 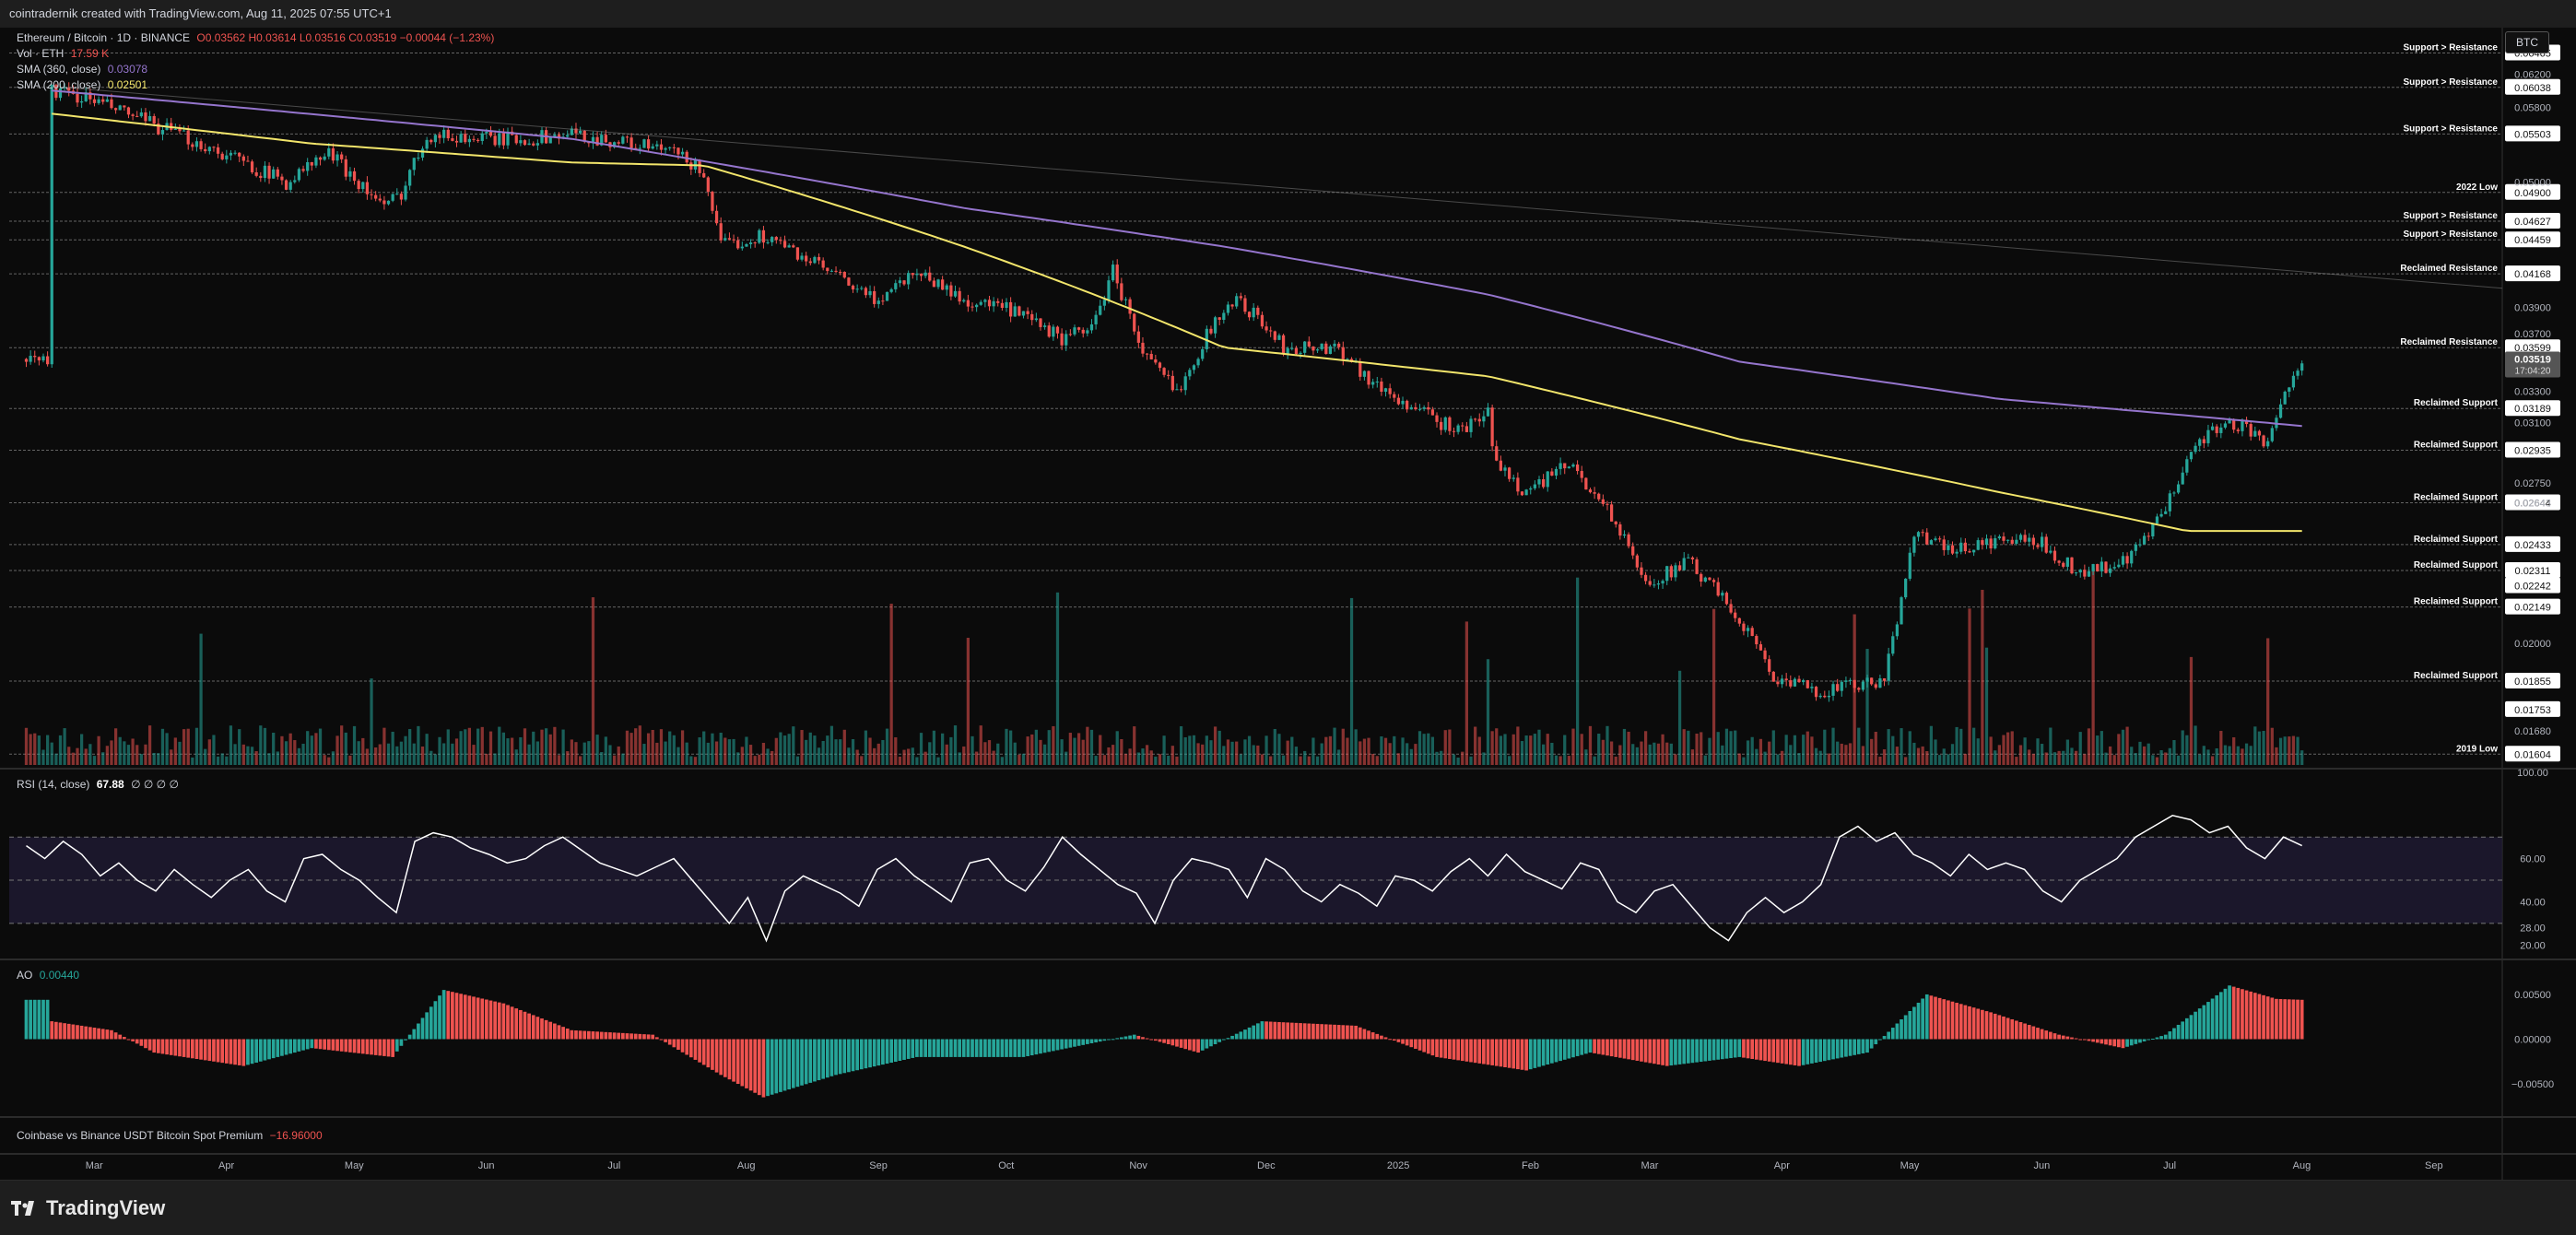 I want to click on tradingview-logo: TradingView, so click(x=88, y=1208).